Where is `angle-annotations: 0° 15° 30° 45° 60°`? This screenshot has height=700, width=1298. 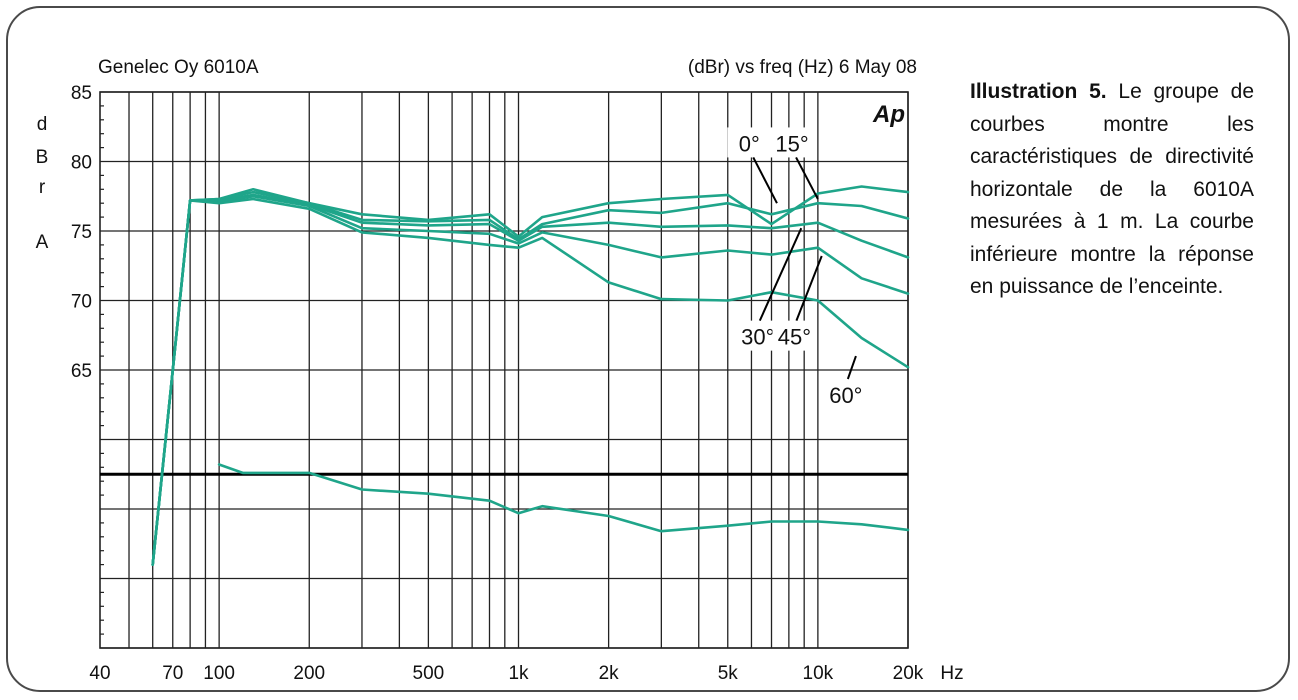 angle-annotations: 0° 15° 30° 45° 60° is located at coordinates (797, 268).